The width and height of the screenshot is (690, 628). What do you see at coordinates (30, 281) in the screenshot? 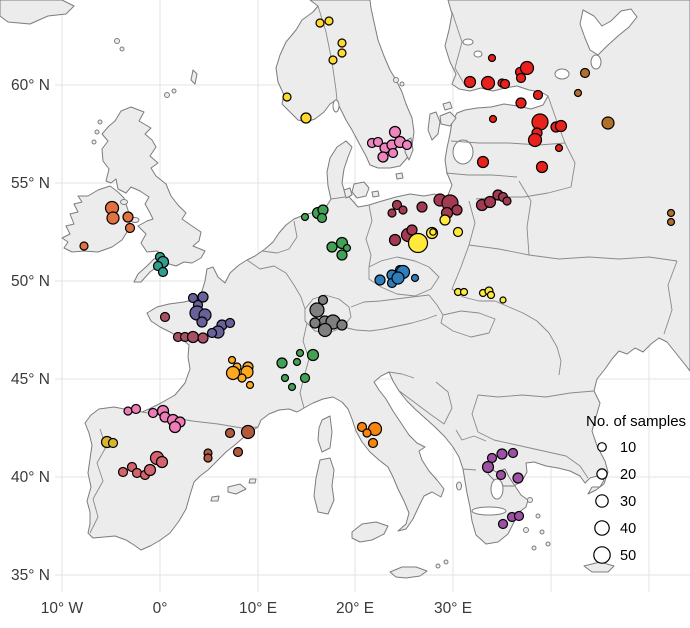
I see `lat-axis-label: 50° N` at bounding box center [30, 281].